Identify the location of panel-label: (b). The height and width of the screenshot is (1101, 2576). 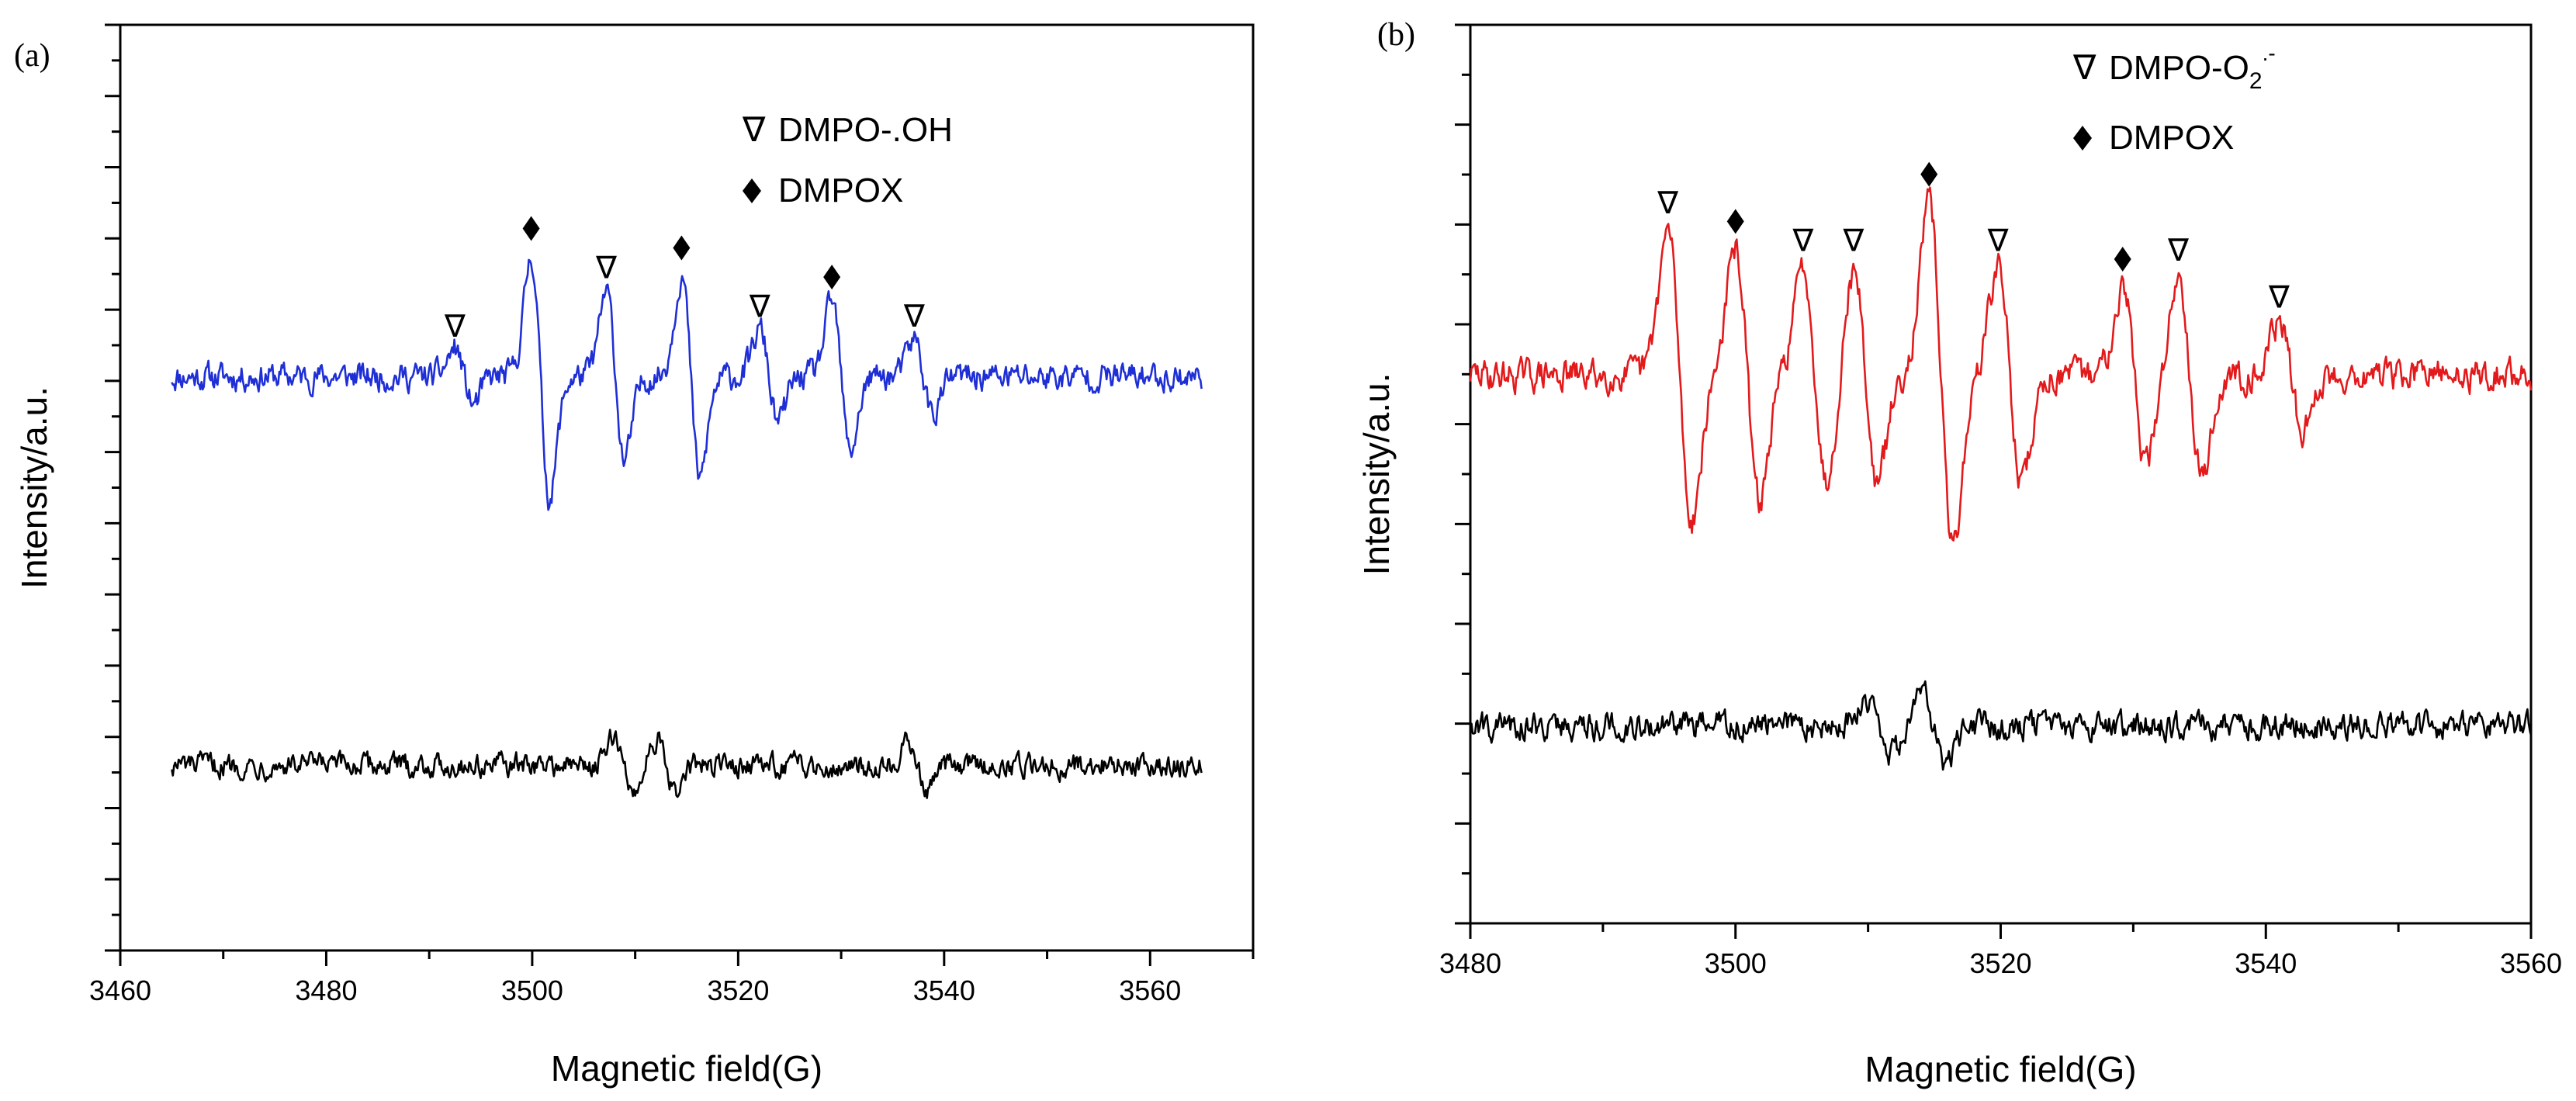
(1396, 35).